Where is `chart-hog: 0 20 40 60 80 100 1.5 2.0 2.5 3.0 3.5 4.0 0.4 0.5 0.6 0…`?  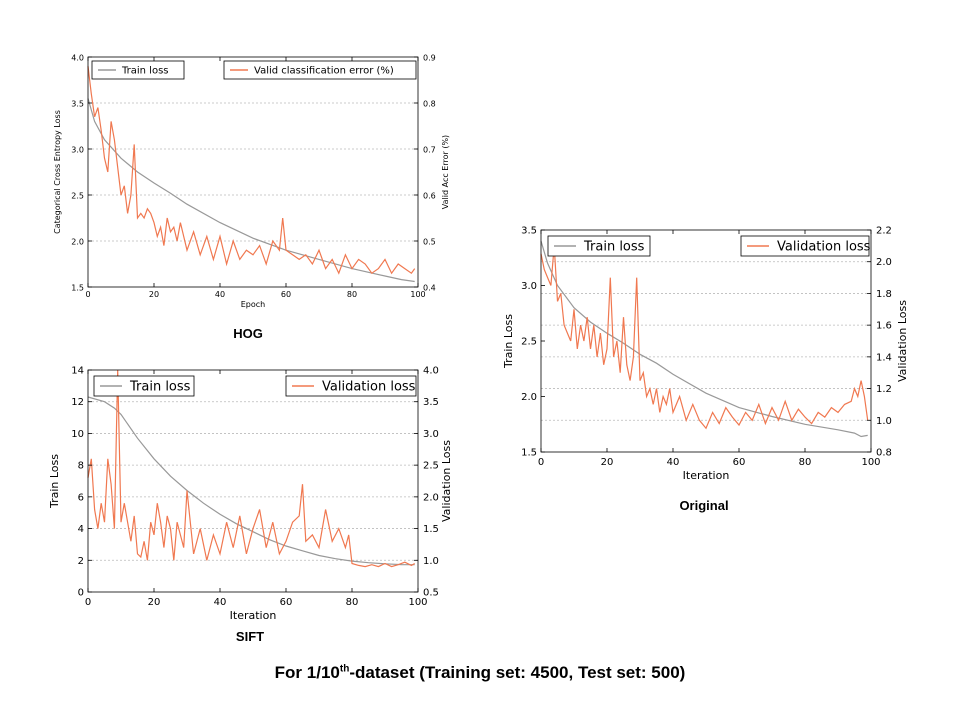
chart-hog: 0 20 40 60 80 100 1.5 2.0 2.5 3.0 3.5 4.0 0.4 0.5 0.6 0… is located at coordinates (251, 182).